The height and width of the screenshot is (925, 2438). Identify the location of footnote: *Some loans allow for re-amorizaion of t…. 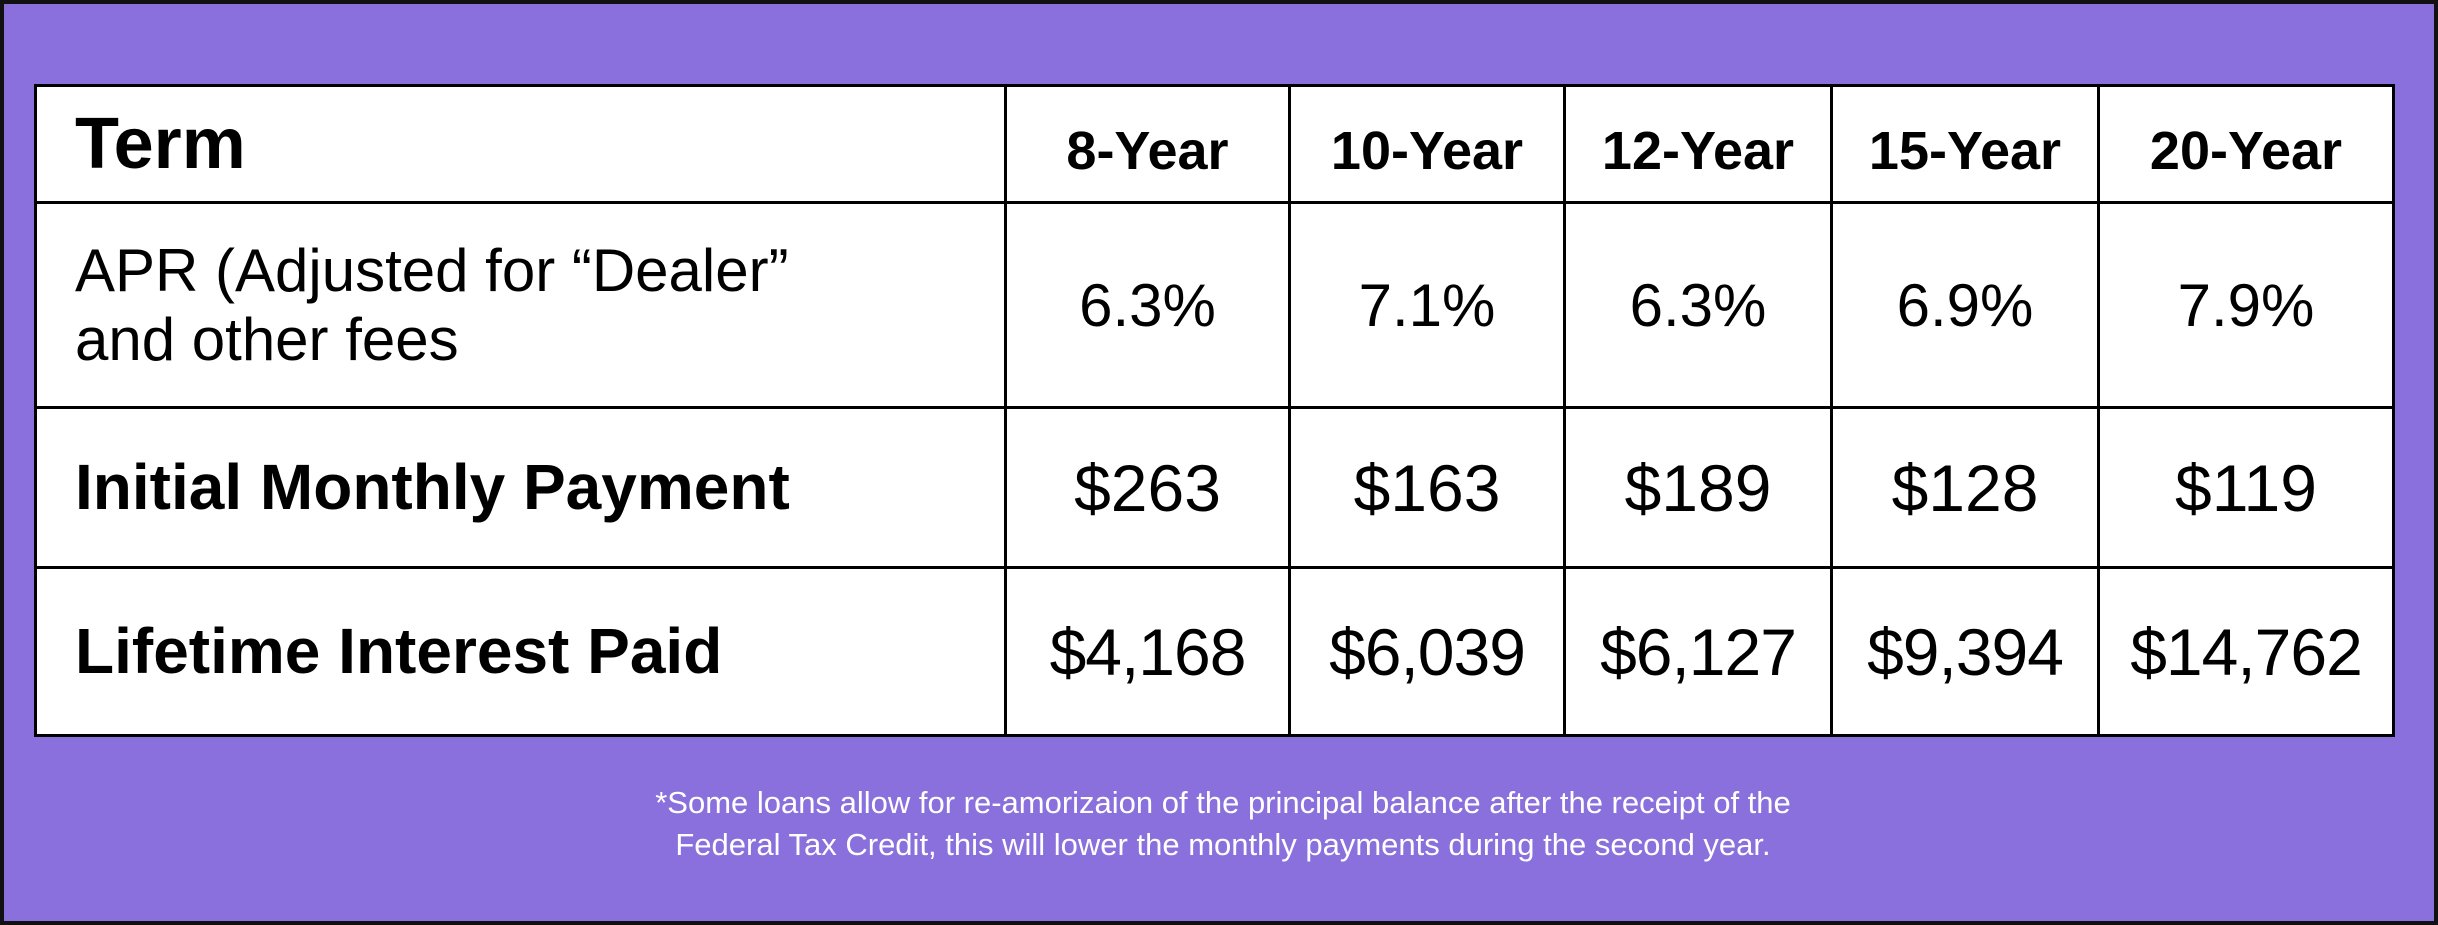
(1221, 824).